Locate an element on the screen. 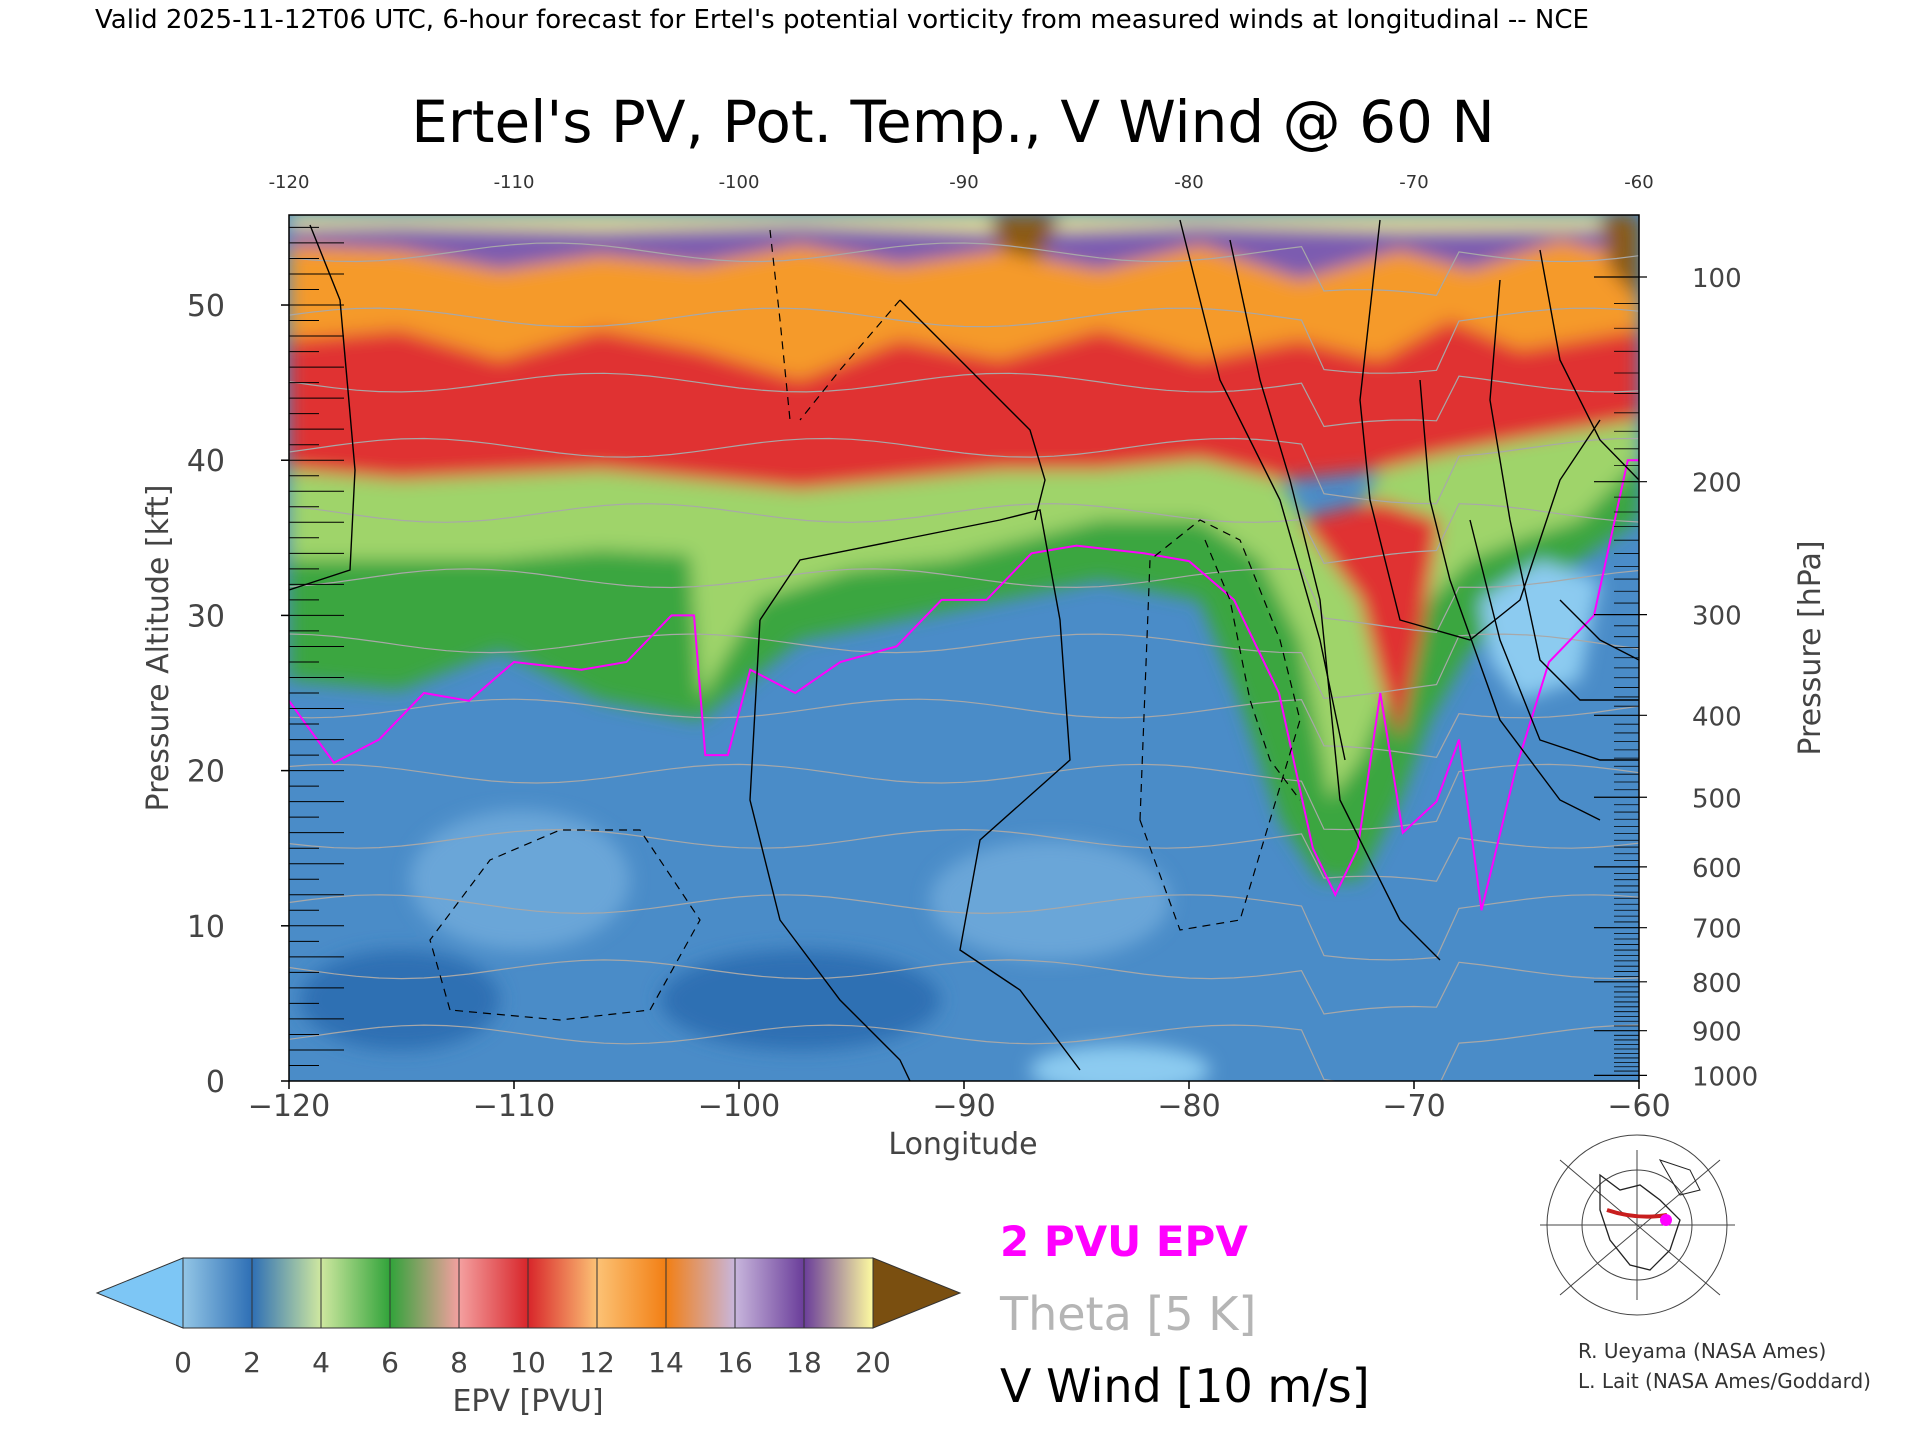 The height and width of the screenshot is (1440, 1920). pressure-tick-label: 400 is located at coordinates (1717, 717).